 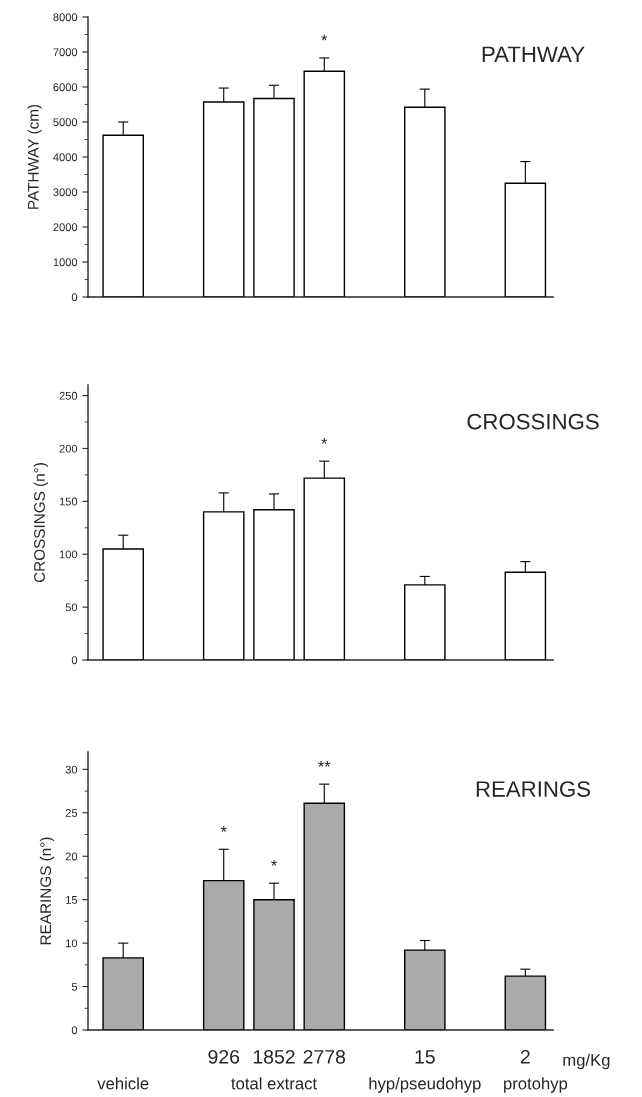 What do you see at coordinates (72, 900) in the screenshot?
I see `y-tick-label: 15` at bounding box center [72, 900].